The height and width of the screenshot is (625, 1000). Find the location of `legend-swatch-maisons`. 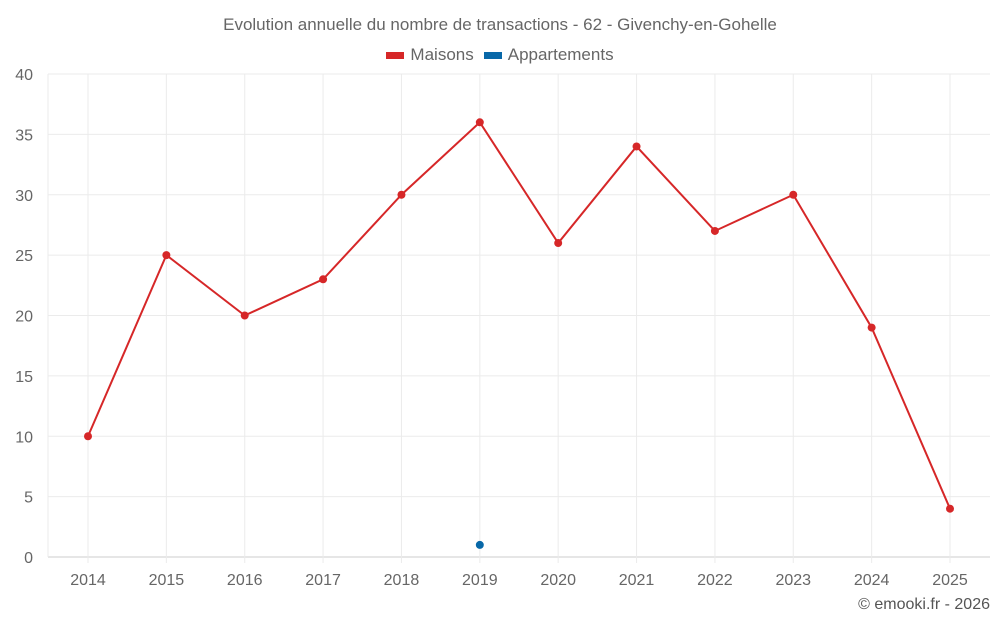

legend-swatch-maisons is located at coordinates (395, 55).